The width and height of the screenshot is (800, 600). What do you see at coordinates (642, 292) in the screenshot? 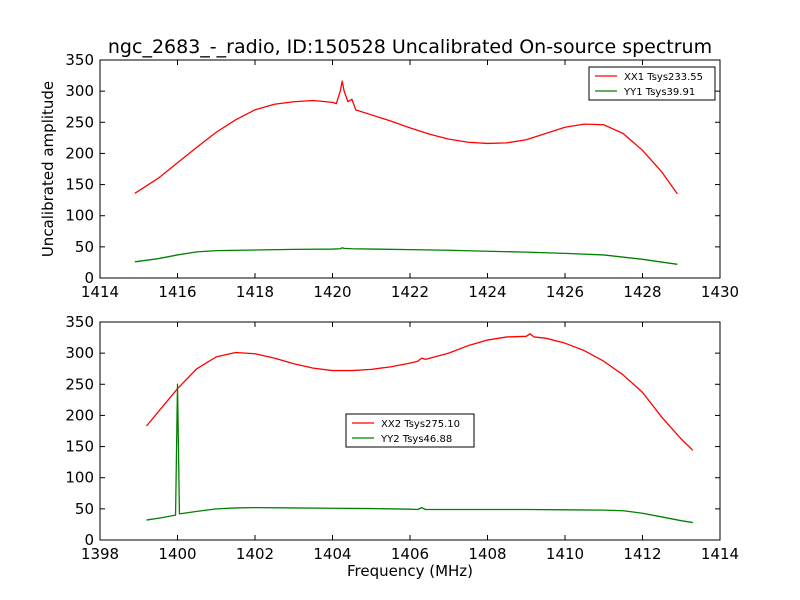
I see `x-tick-label: 1428` at bounding box center [642, 292].